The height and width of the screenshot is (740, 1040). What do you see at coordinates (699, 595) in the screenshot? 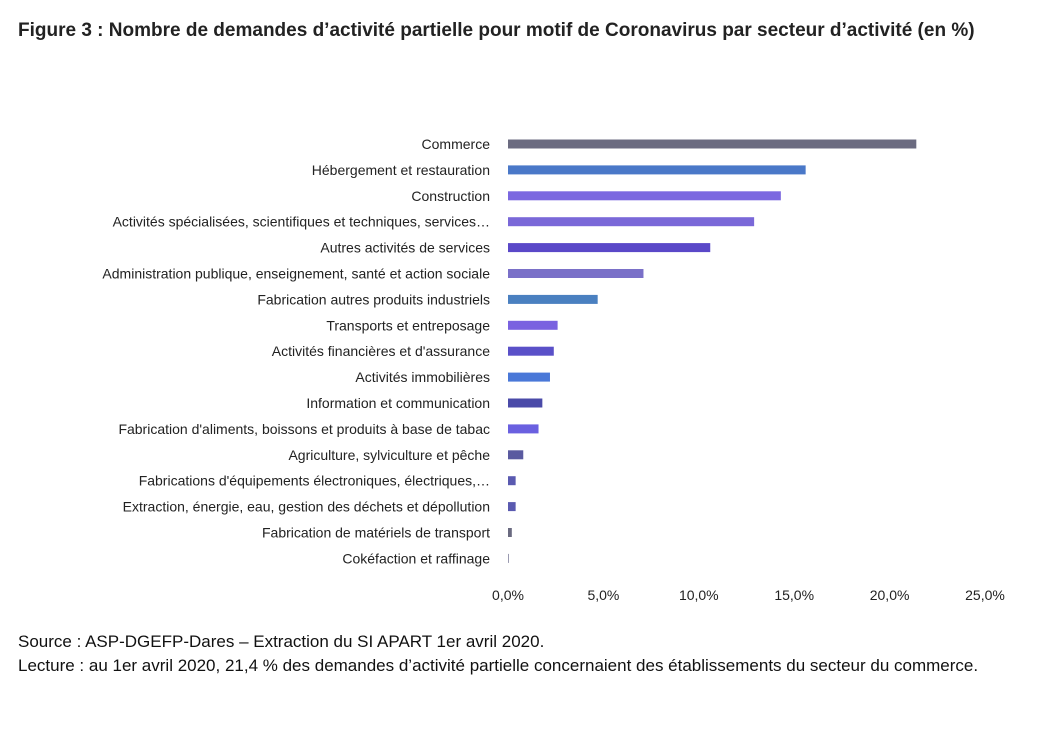
I see `x-tick-label-2: 10,0%` at bounding box center [699, 595].